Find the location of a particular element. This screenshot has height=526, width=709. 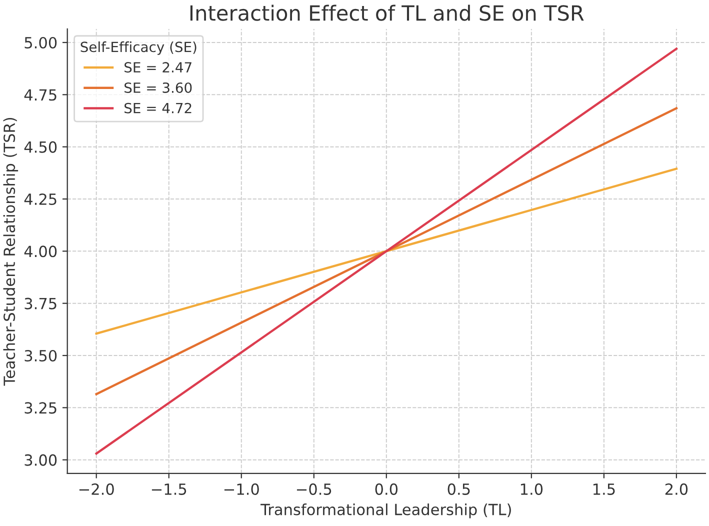

x-tick-label: −2.0 is located at coordinates (96, 489).